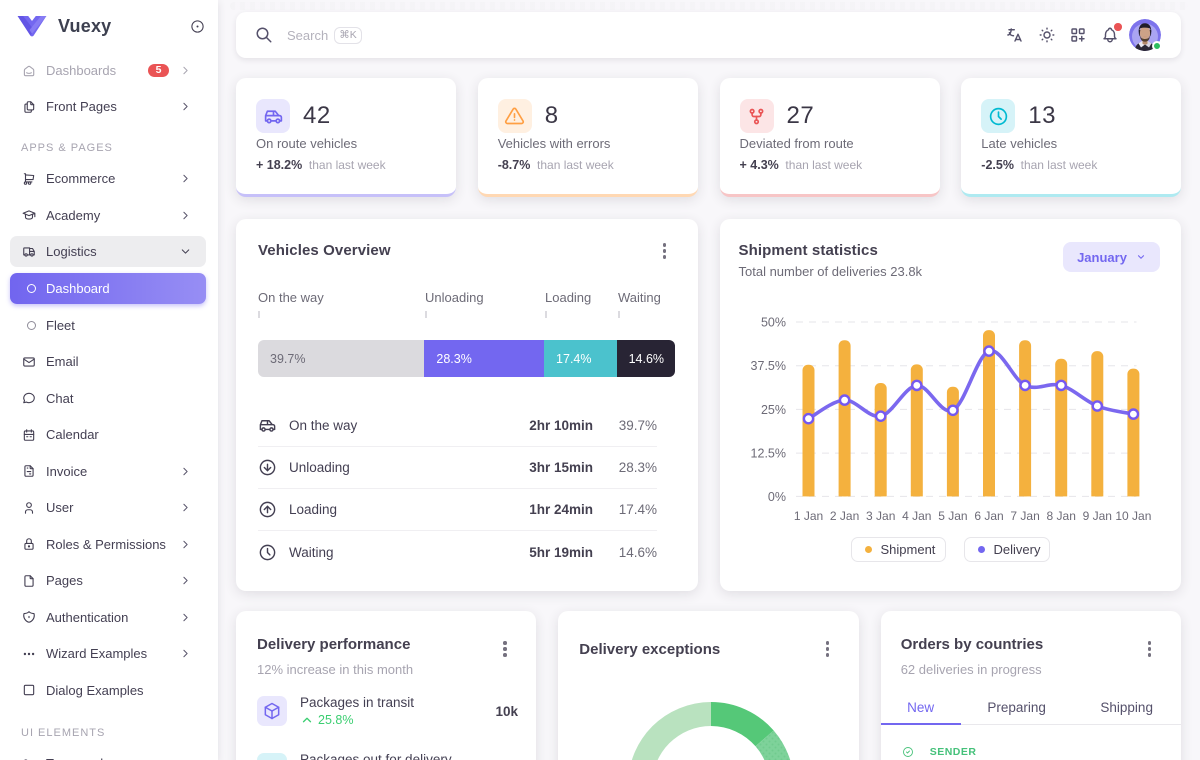 This screenshot has height=760, width=1200. Describe the element at coordinates (767, 366) in the screenshot. I see `svg-text: 37.5%` at that location.